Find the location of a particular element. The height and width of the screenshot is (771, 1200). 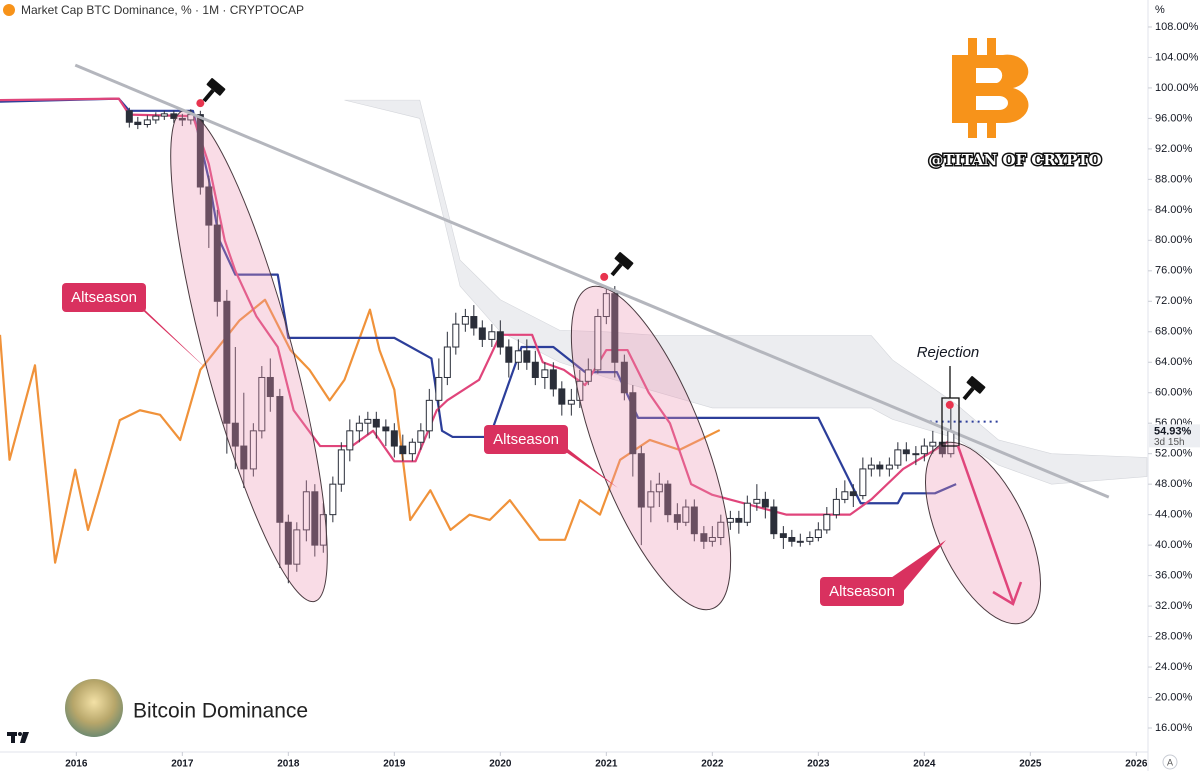

annotation: Rejection is located at coordinates (948, 352).